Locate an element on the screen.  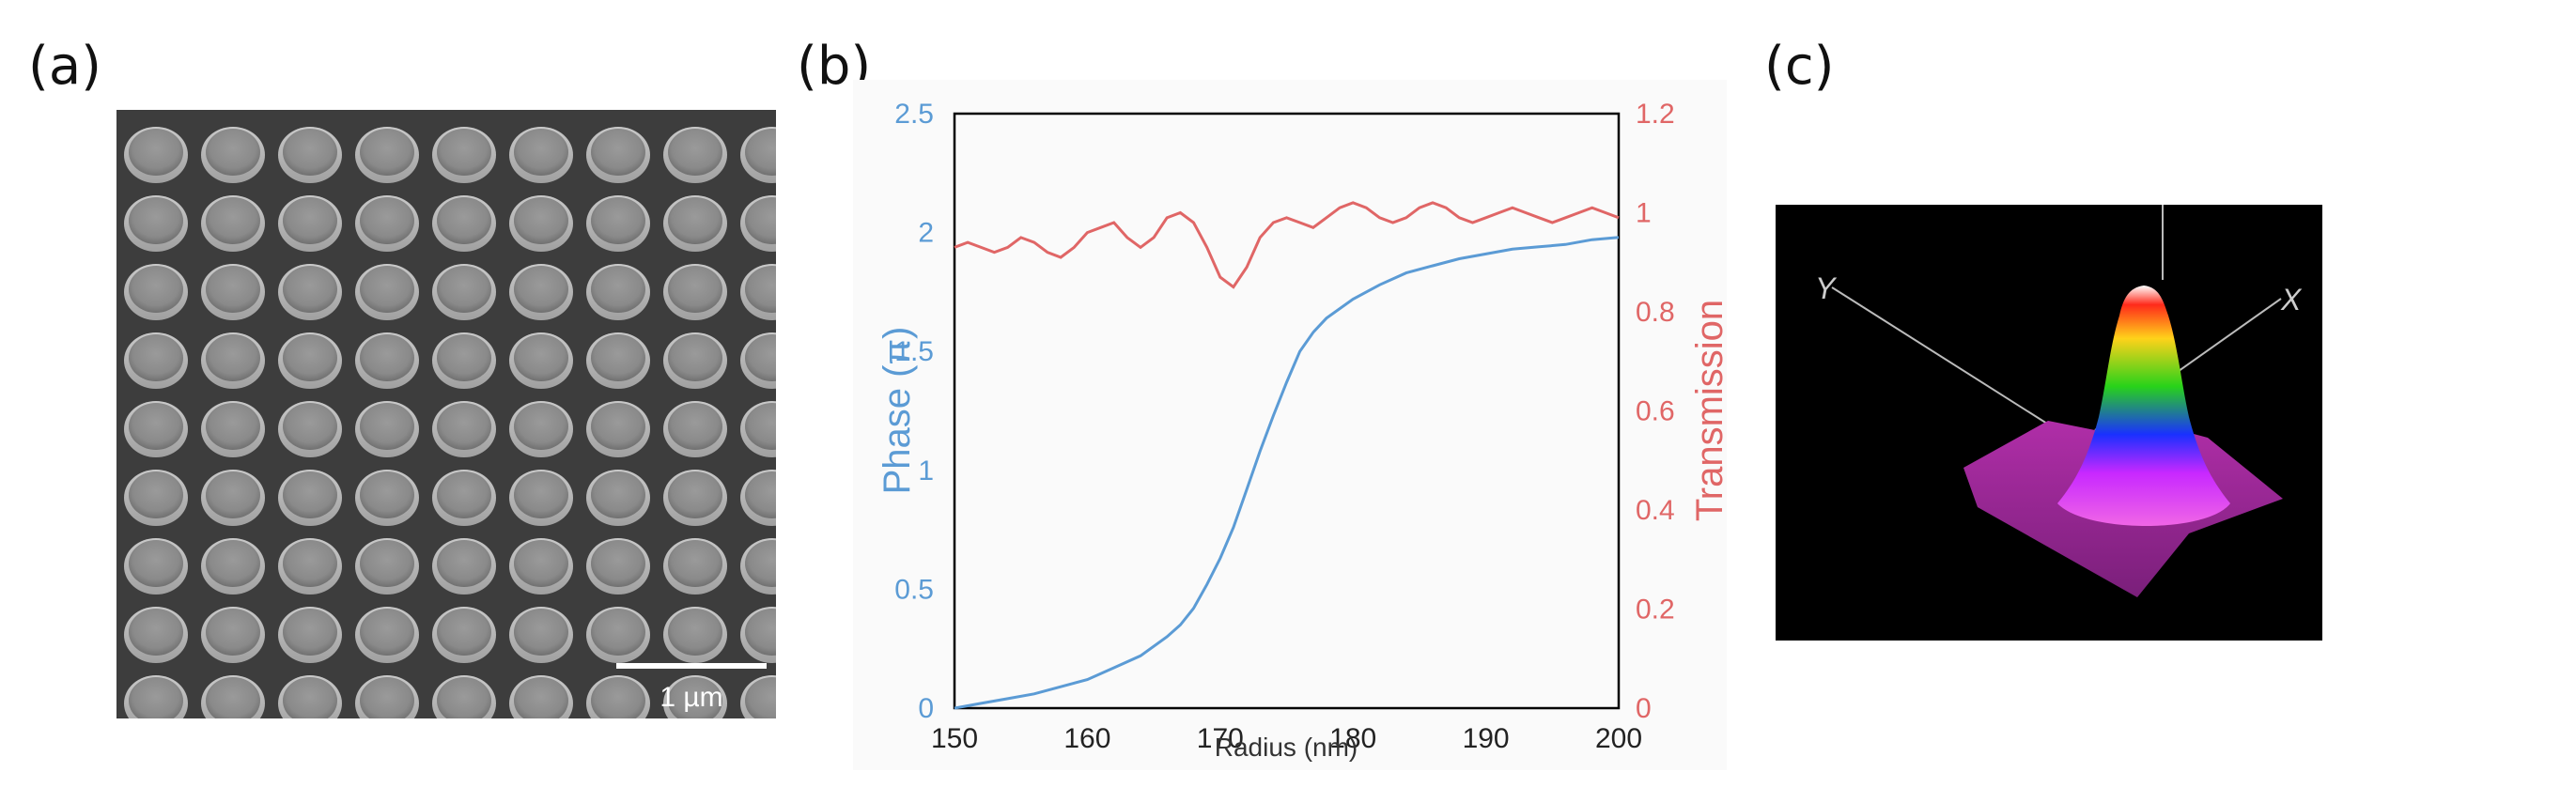
x-axis-label: X is located at coordinates (2291, 300).